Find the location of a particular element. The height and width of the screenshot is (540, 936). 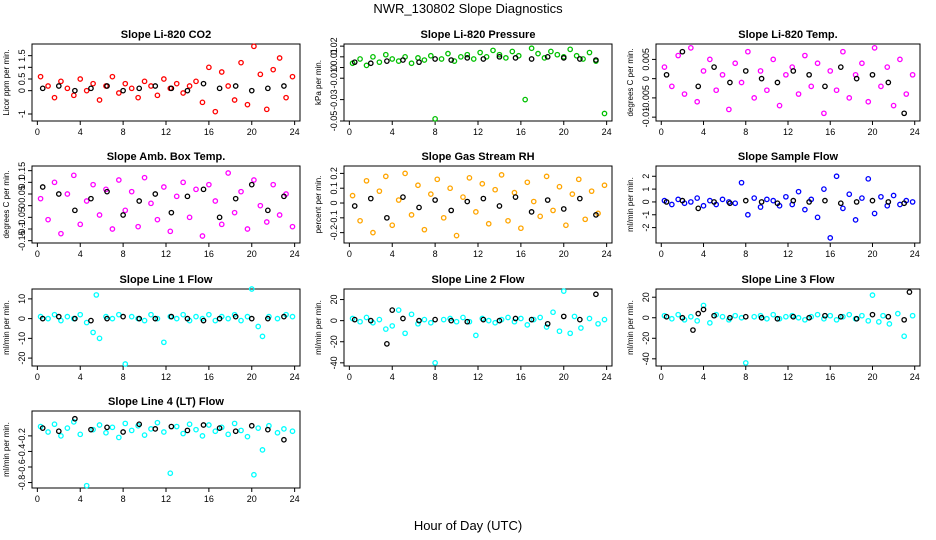

y-axis-label: Licor ppm per min. is located at coordinates (6, 82).